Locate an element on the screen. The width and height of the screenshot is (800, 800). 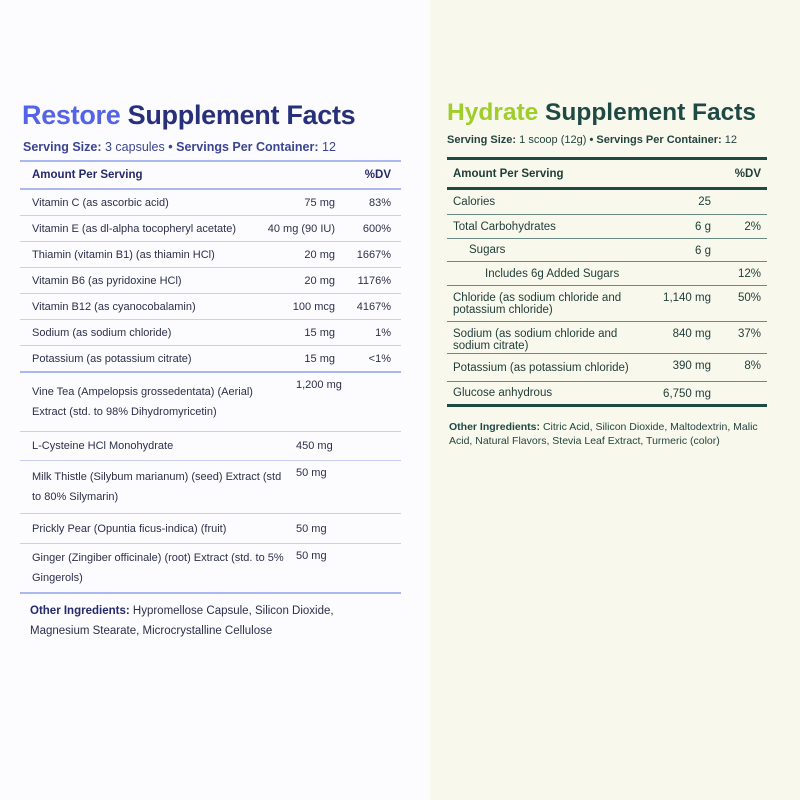
nutrient-name: Includes 6g Added Sugars is located at coordinates (552, 273).